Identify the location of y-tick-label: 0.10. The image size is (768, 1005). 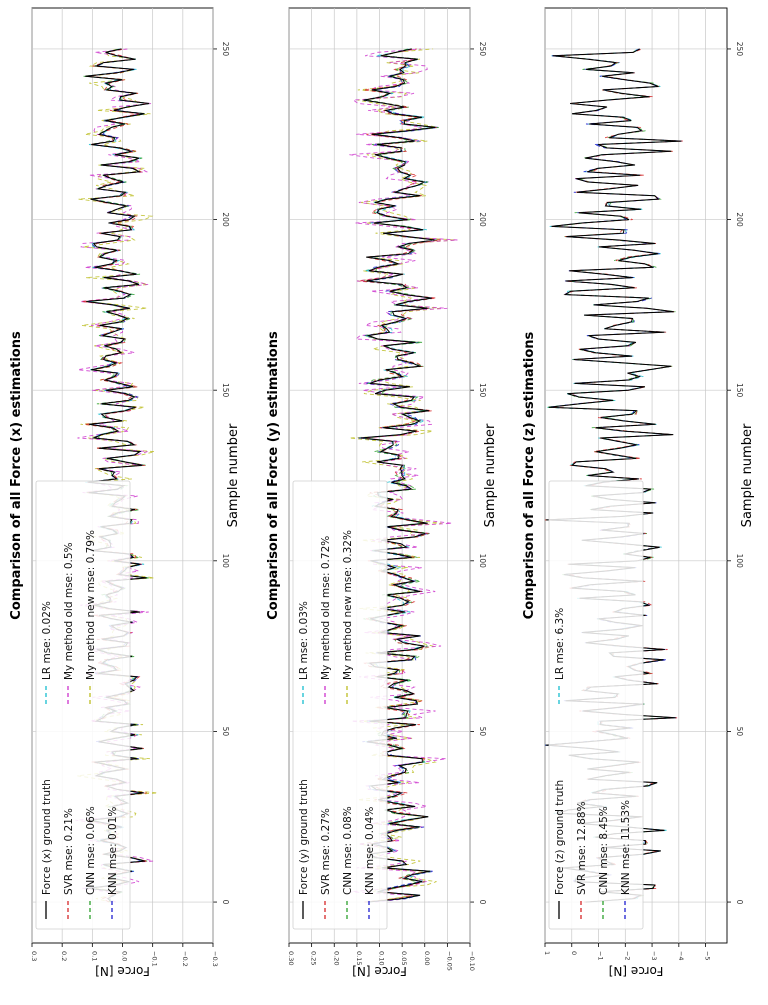
(382, 958).